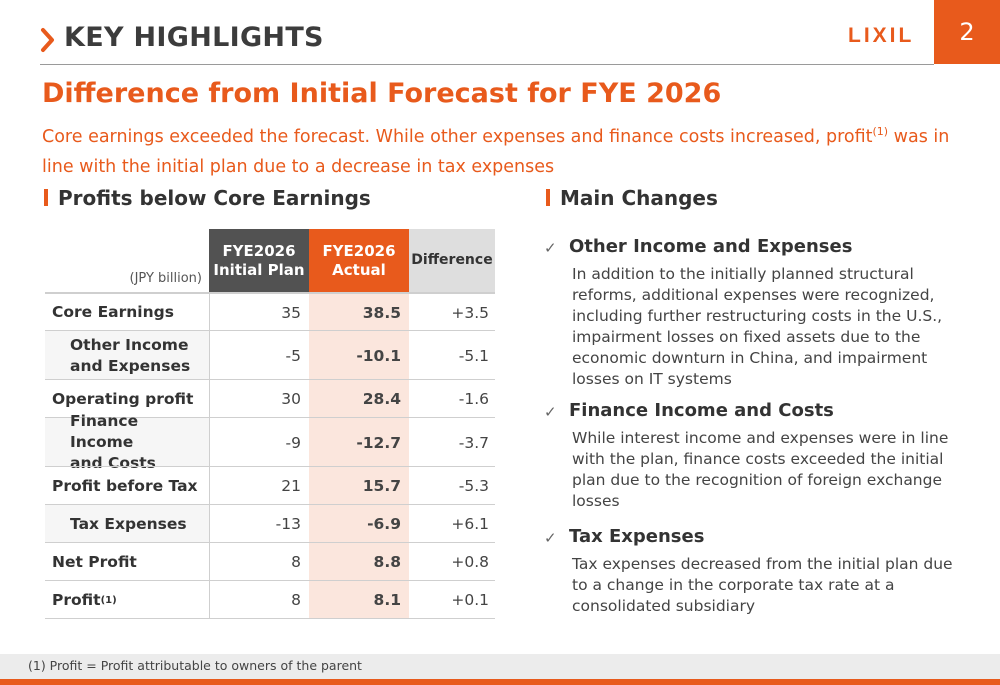 The image size is (1000, 685). I want to click on section-title: KEY HIGHLIGHTS, so click(194, 37).